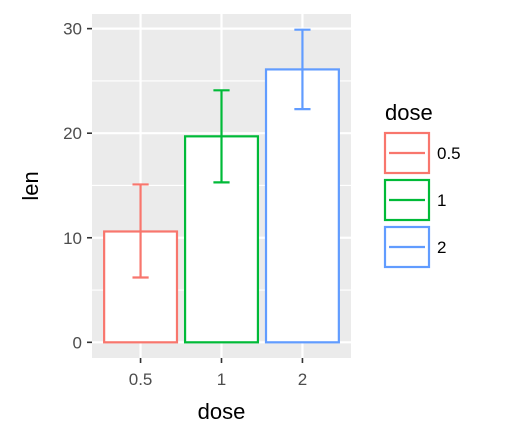 The width and height of the screenshot is (518, 441). I want to click on legend-label: 0.5, so click(449, 153).